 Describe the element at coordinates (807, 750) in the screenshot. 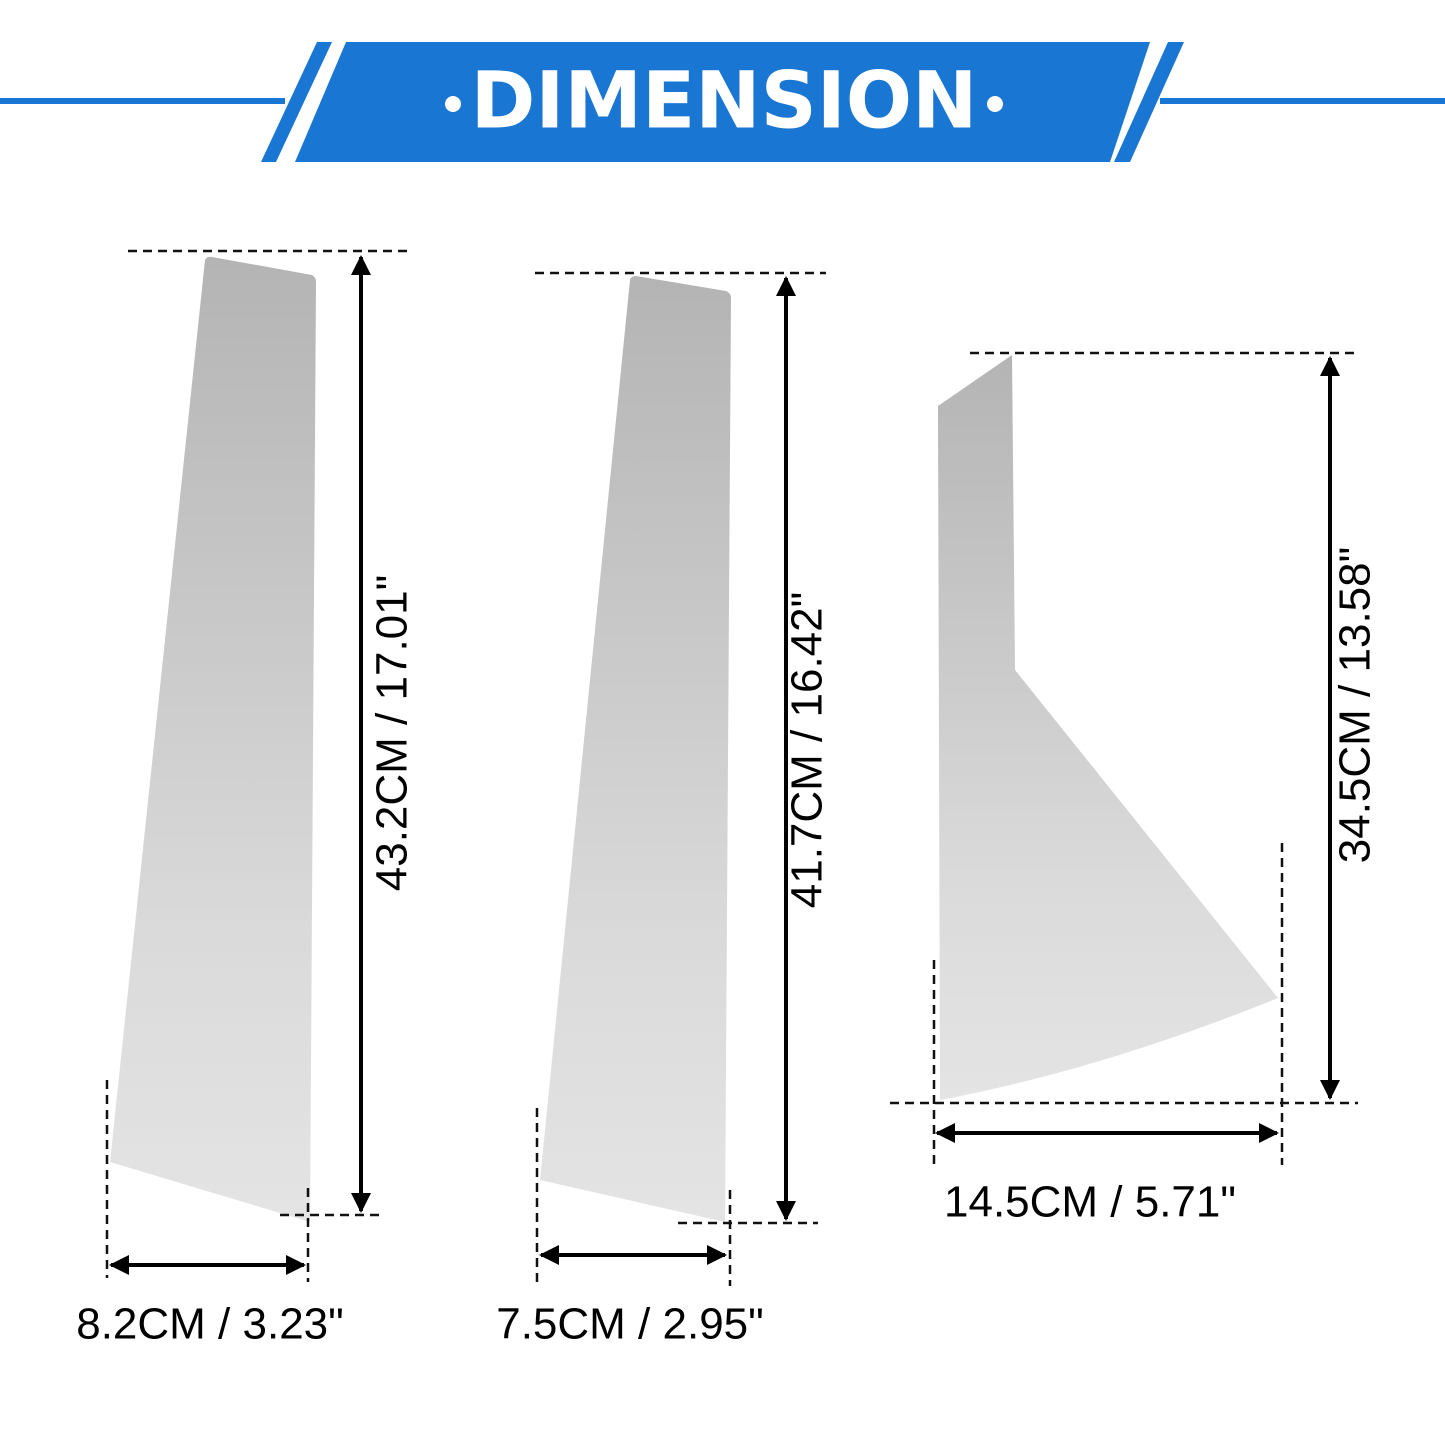

I see `height-label: 41.7CM / 16.42"` at that location.